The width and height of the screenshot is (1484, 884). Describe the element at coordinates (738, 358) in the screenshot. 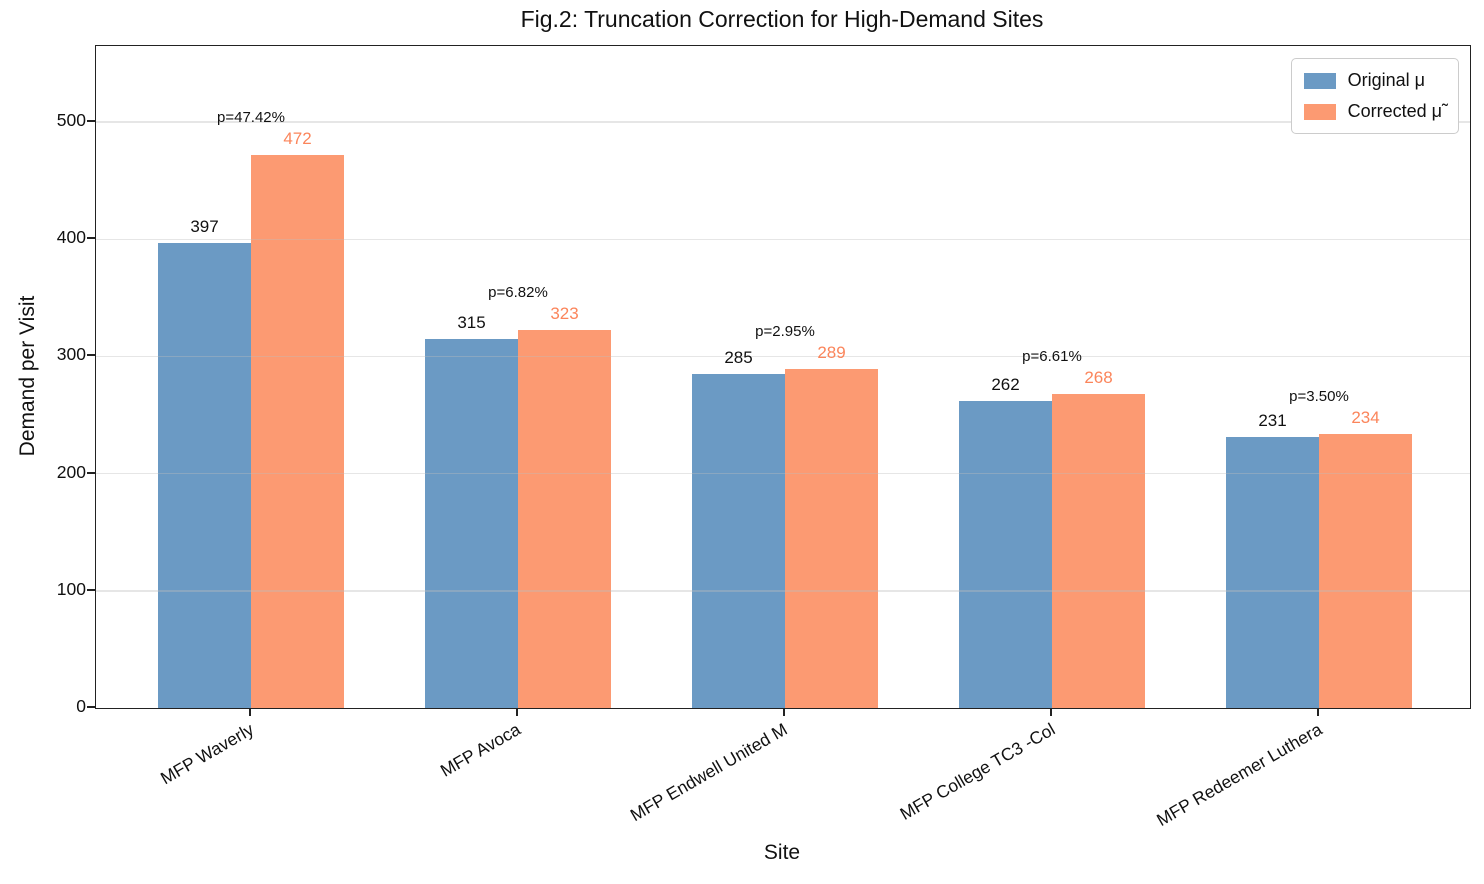

I see `bar-value-original-mfp-endwell-united-m: 285` at that location.